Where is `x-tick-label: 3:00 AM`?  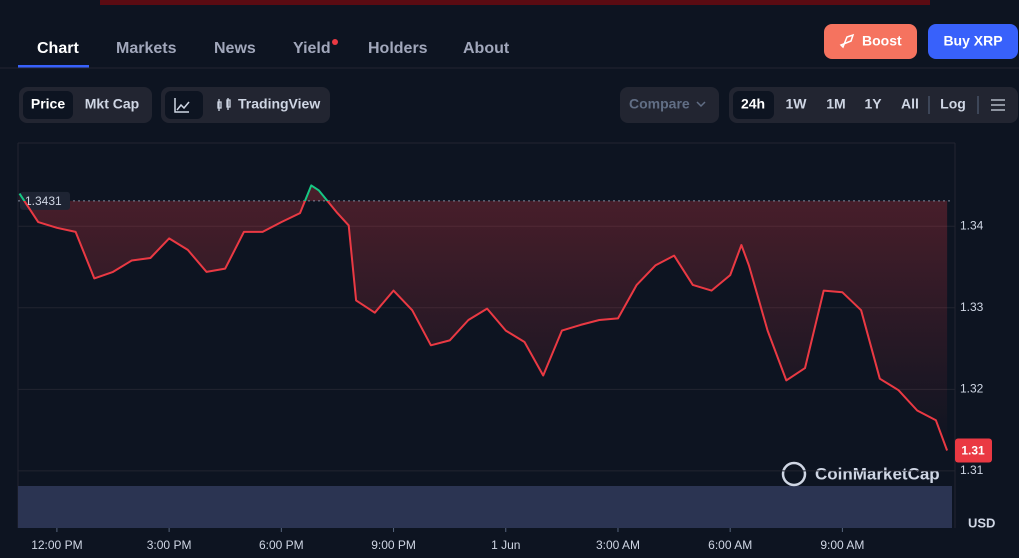
x-tick-label: 3:00 AM is located at coordinates (618, 545).